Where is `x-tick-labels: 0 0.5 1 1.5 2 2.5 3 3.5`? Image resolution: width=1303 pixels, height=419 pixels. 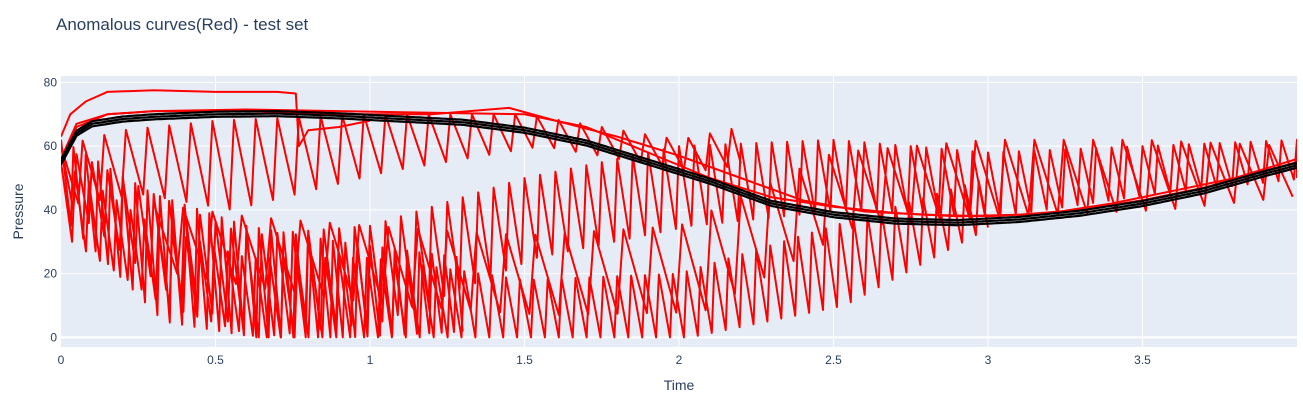 x-tick-labels: 0 0.5 1 1.5 2 2.5 3 3.5 is located at coordinates (605, 360).